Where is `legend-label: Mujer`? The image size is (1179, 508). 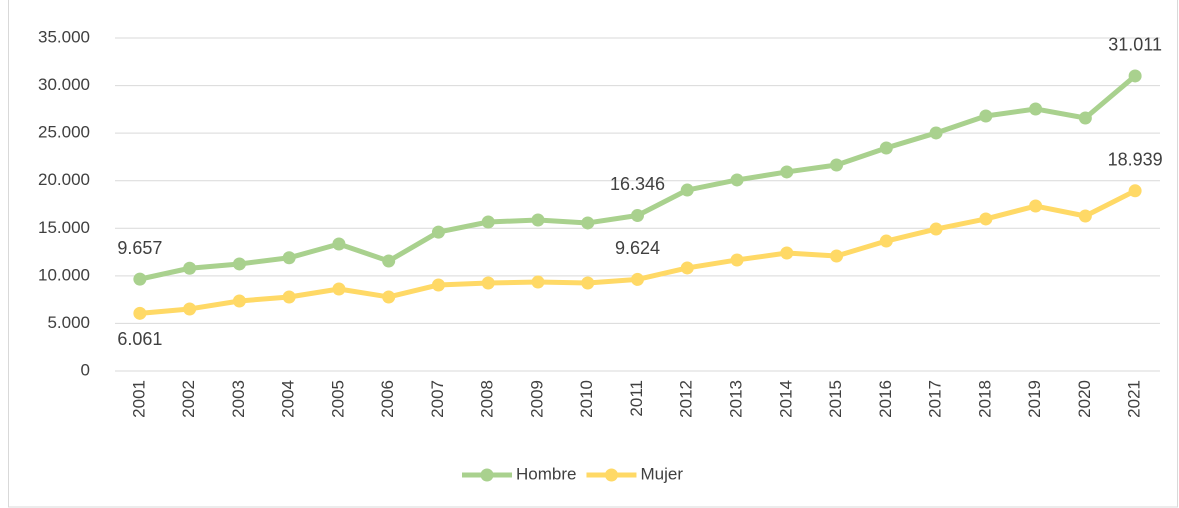 legend-label: Mujer is located at coordinates (661, 473).